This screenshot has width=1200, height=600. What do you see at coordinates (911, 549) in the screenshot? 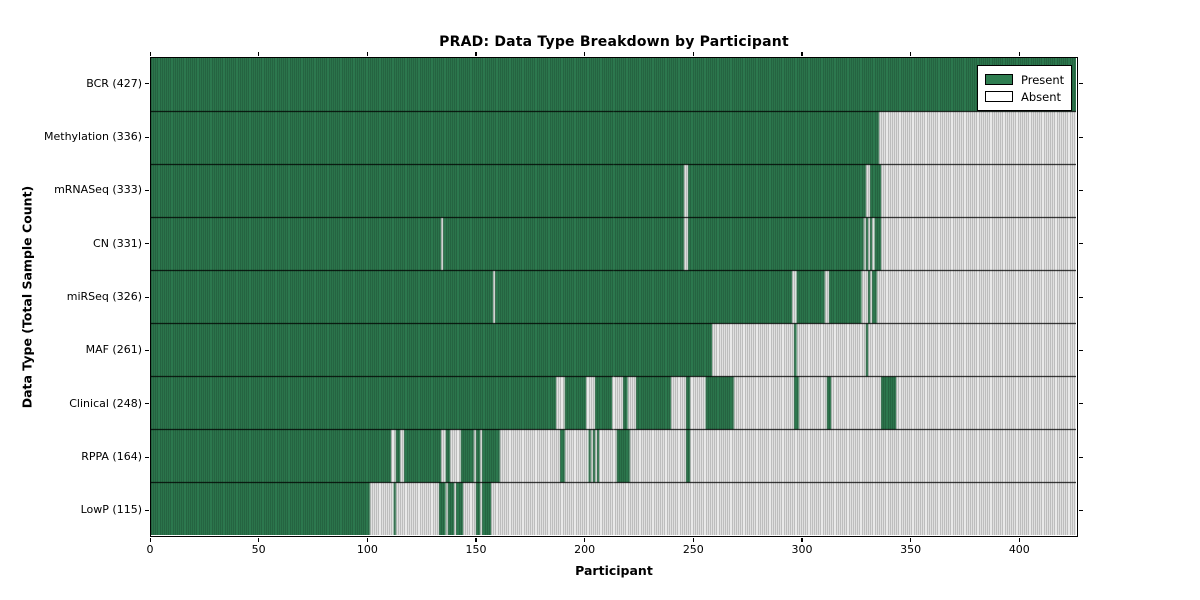
I see `x-tick-label-350: 350` at bounding box center [911, 549].